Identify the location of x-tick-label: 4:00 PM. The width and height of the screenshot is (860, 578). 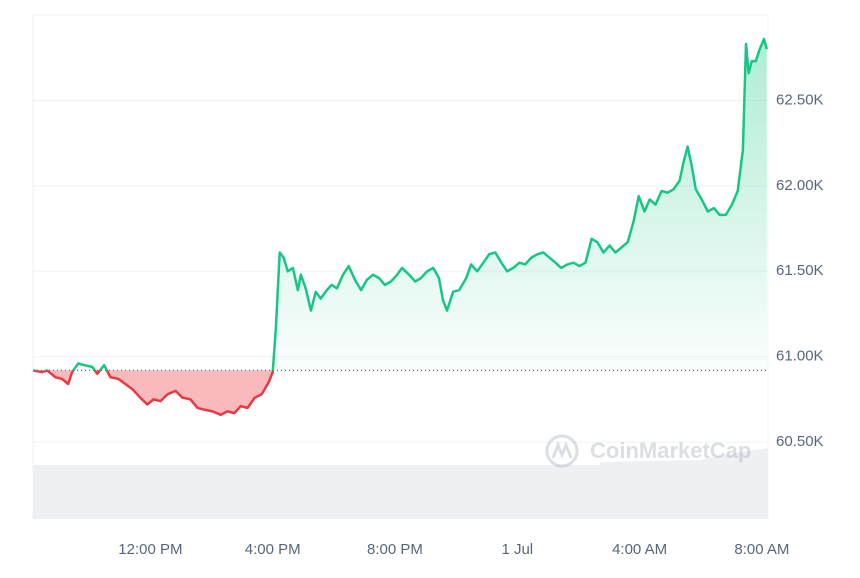
(273, 549).